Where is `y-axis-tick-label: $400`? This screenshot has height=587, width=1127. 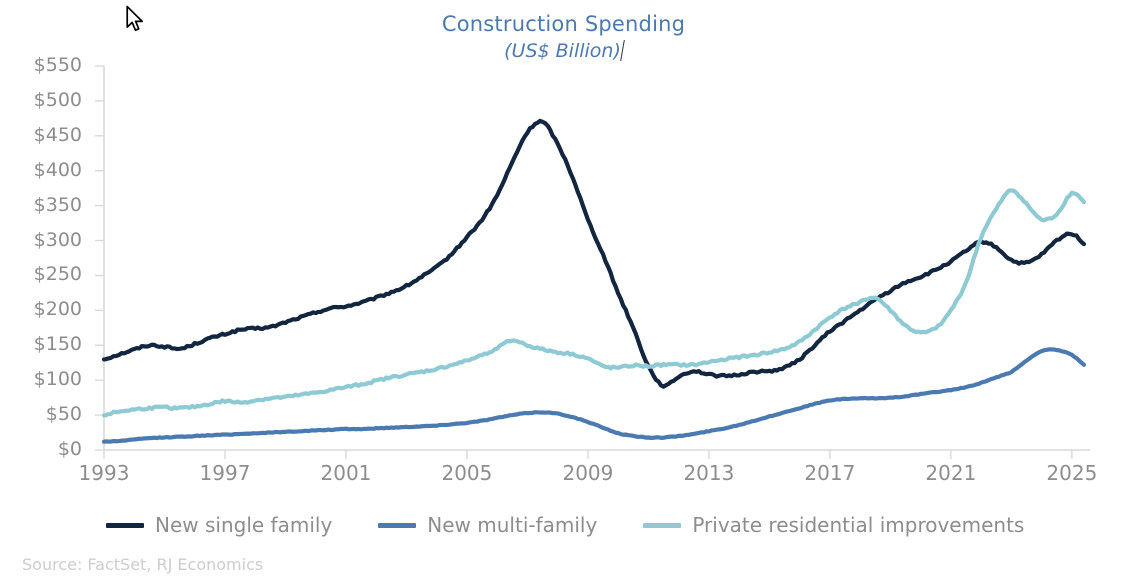 y-axis-tick-label: $400 is located at coordinates (57, 169).